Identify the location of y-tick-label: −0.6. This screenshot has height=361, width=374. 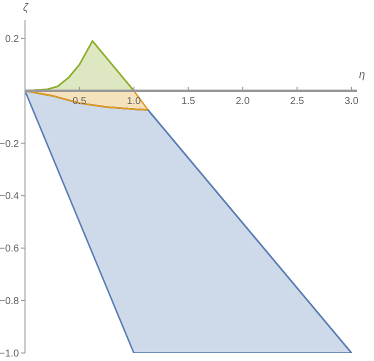
(10, 249).